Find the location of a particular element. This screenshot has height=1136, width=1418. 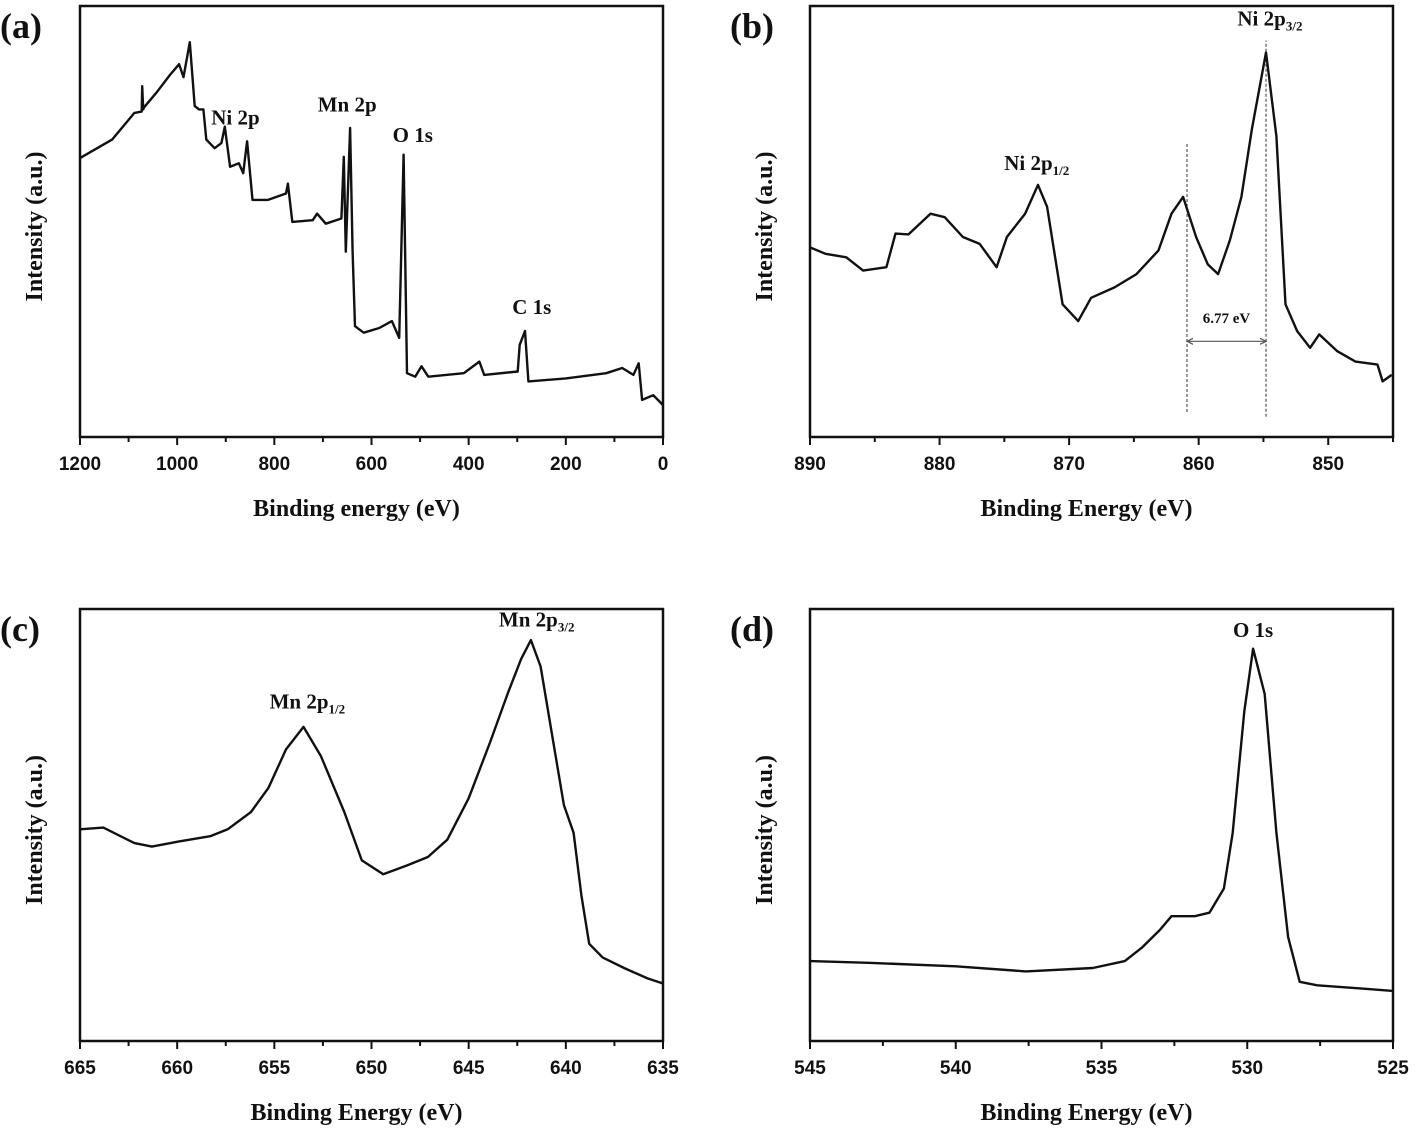

x-tick-label: 0 is located at coordinates (663, 464).